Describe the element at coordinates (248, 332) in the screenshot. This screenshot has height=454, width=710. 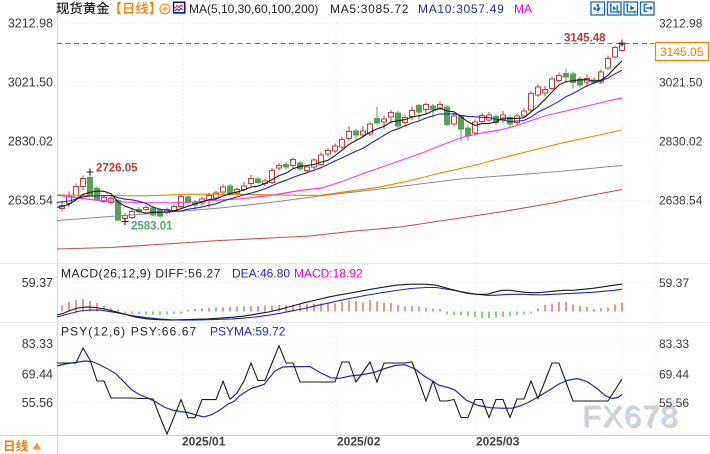
I see `svg-text: PSYMA:59.72` at that location.